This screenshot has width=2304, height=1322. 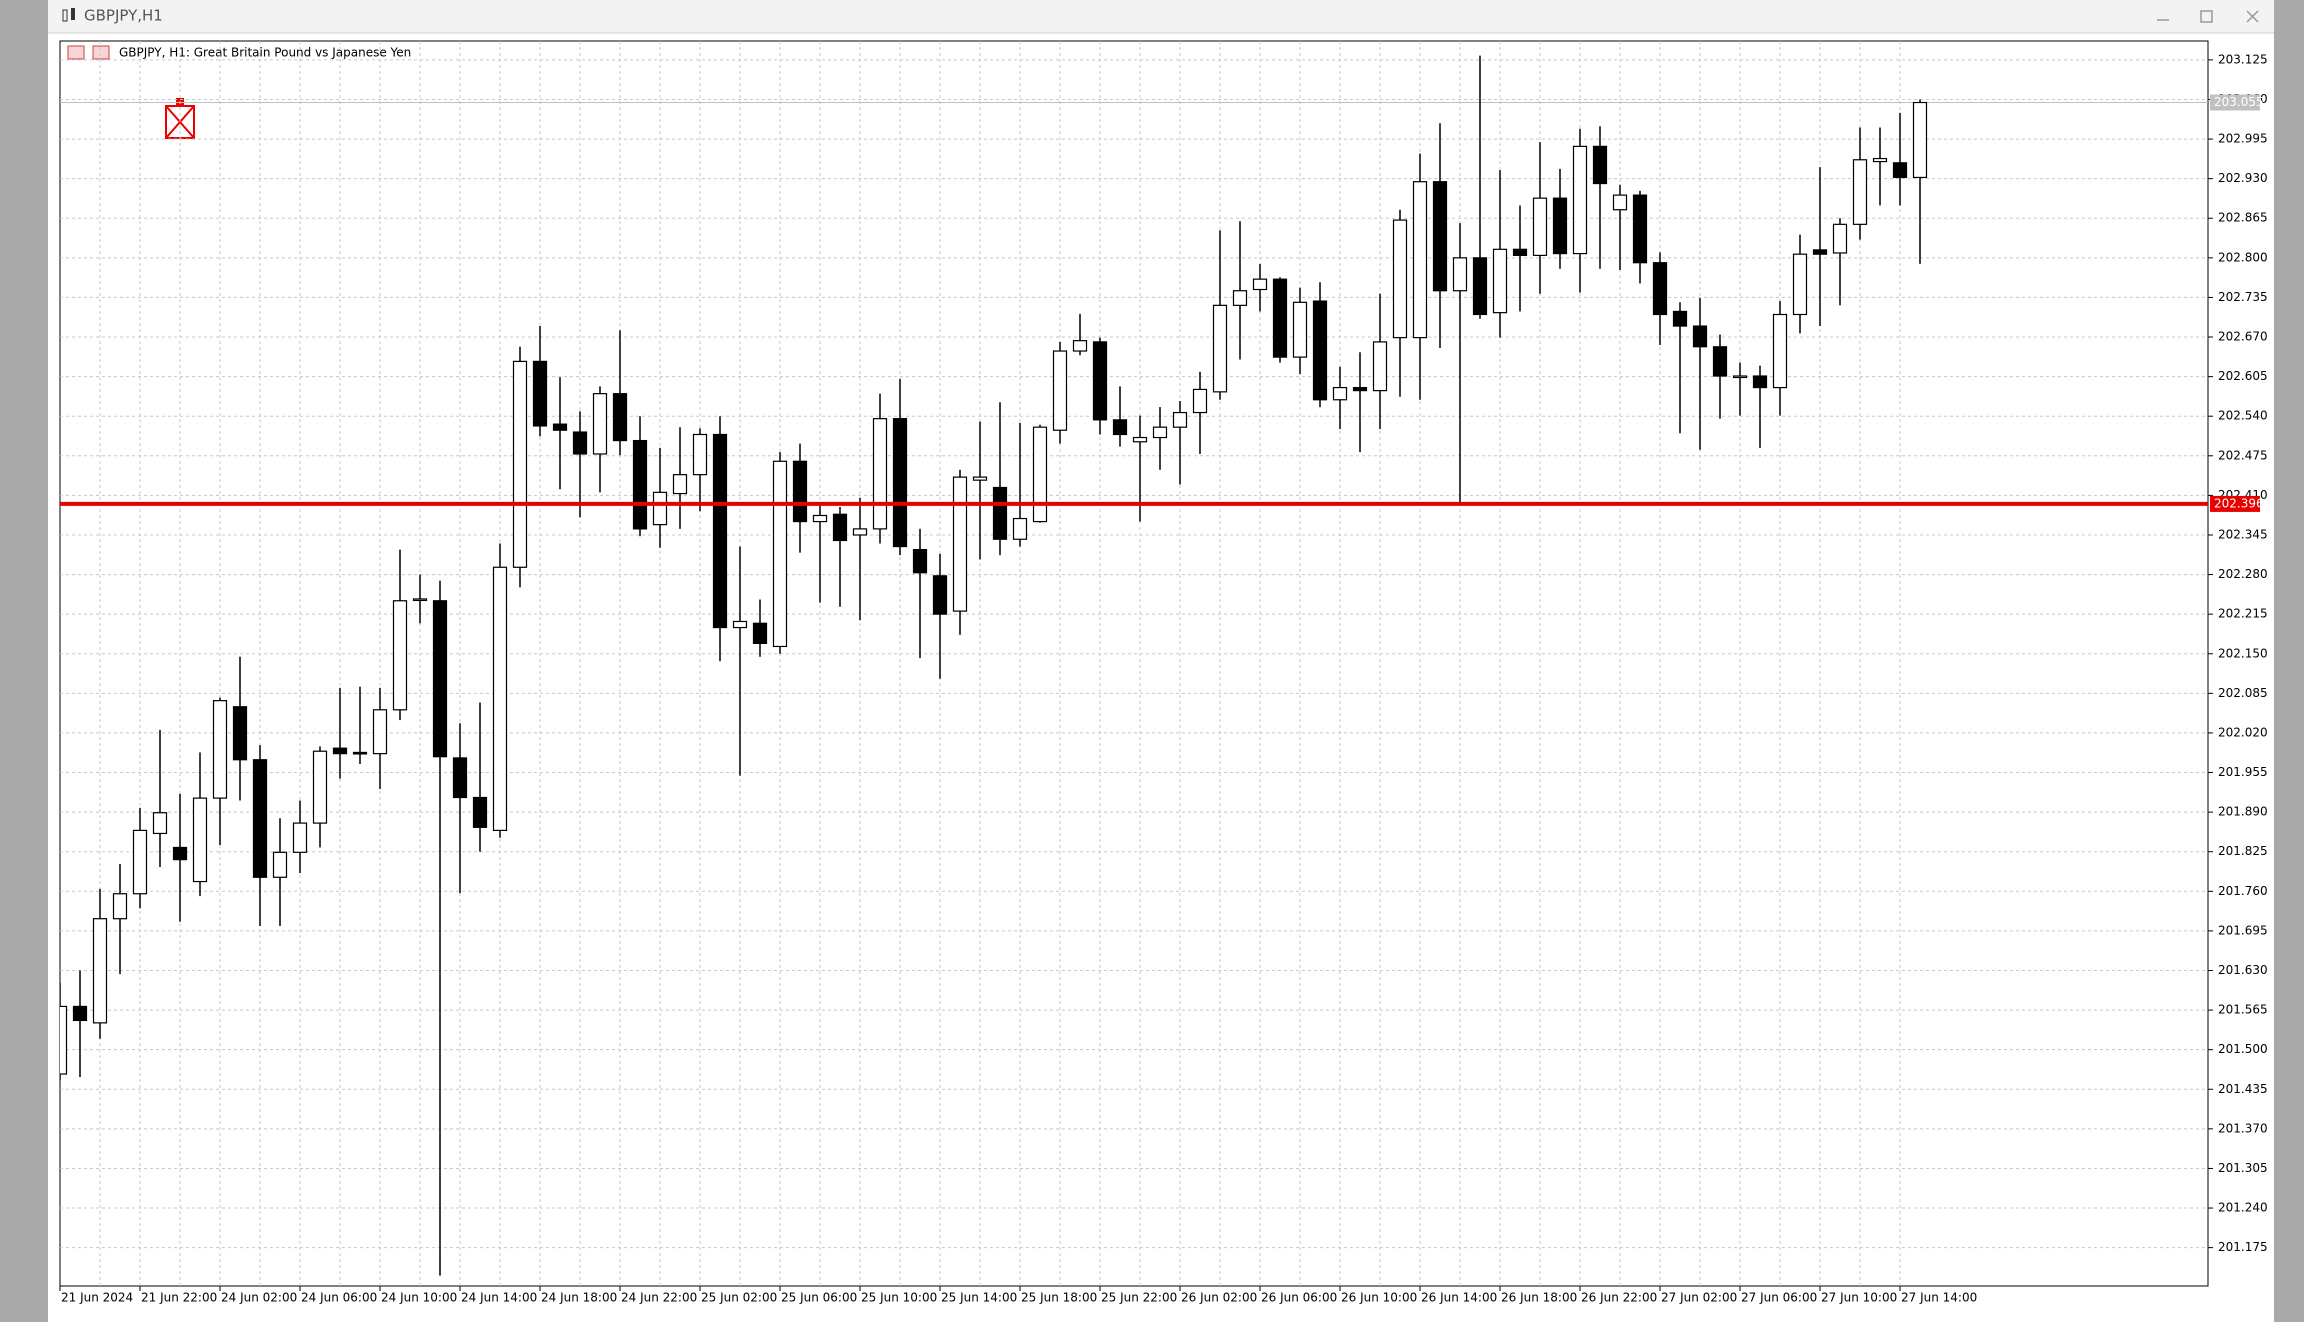 What do you see at coordinates (2243, 1128) in the screenshot?
I see `y-tick-label: 201.370` at bounding box center [2243, 1128].